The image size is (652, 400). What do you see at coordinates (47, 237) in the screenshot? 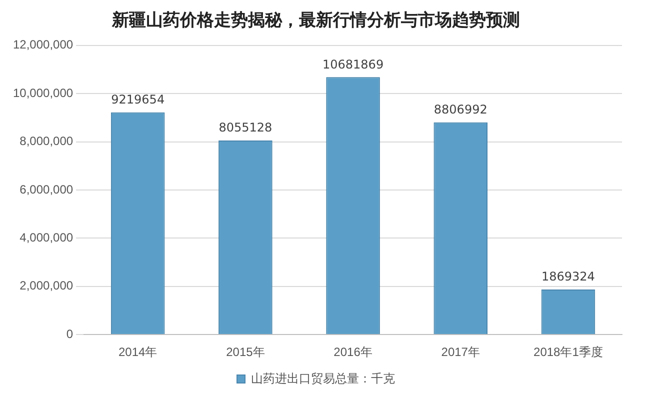
I see `y-tick-label: 4,000,000` at bounding box center [47, 237].